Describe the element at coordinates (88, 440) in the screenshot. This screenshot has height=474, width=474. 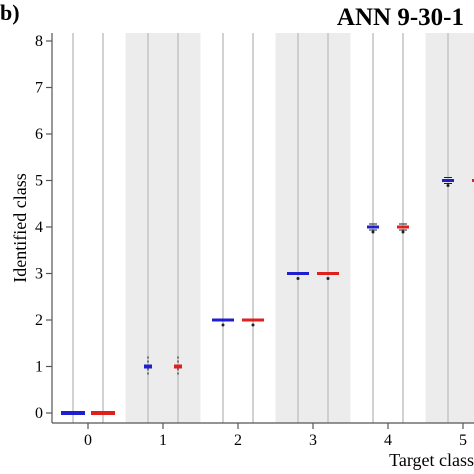
I see `x-tick-label: 0` at that location.